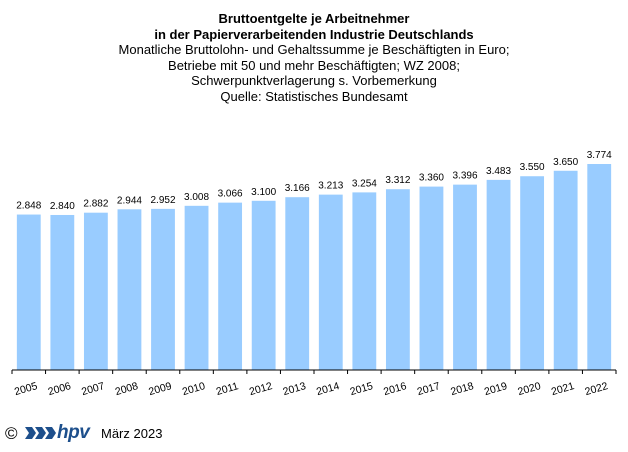 The image size is (628, 452). I want to click on x-tick-label-2016: 2016, so click(395, 389).